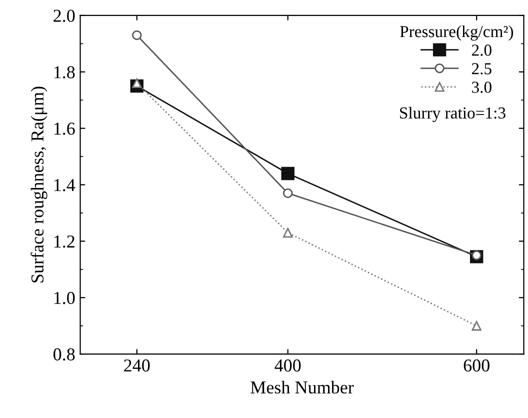 Image resolution: width=528 pixels, height=418 pixels. I want to click on x-tick-label: 400, so click(287, 365).